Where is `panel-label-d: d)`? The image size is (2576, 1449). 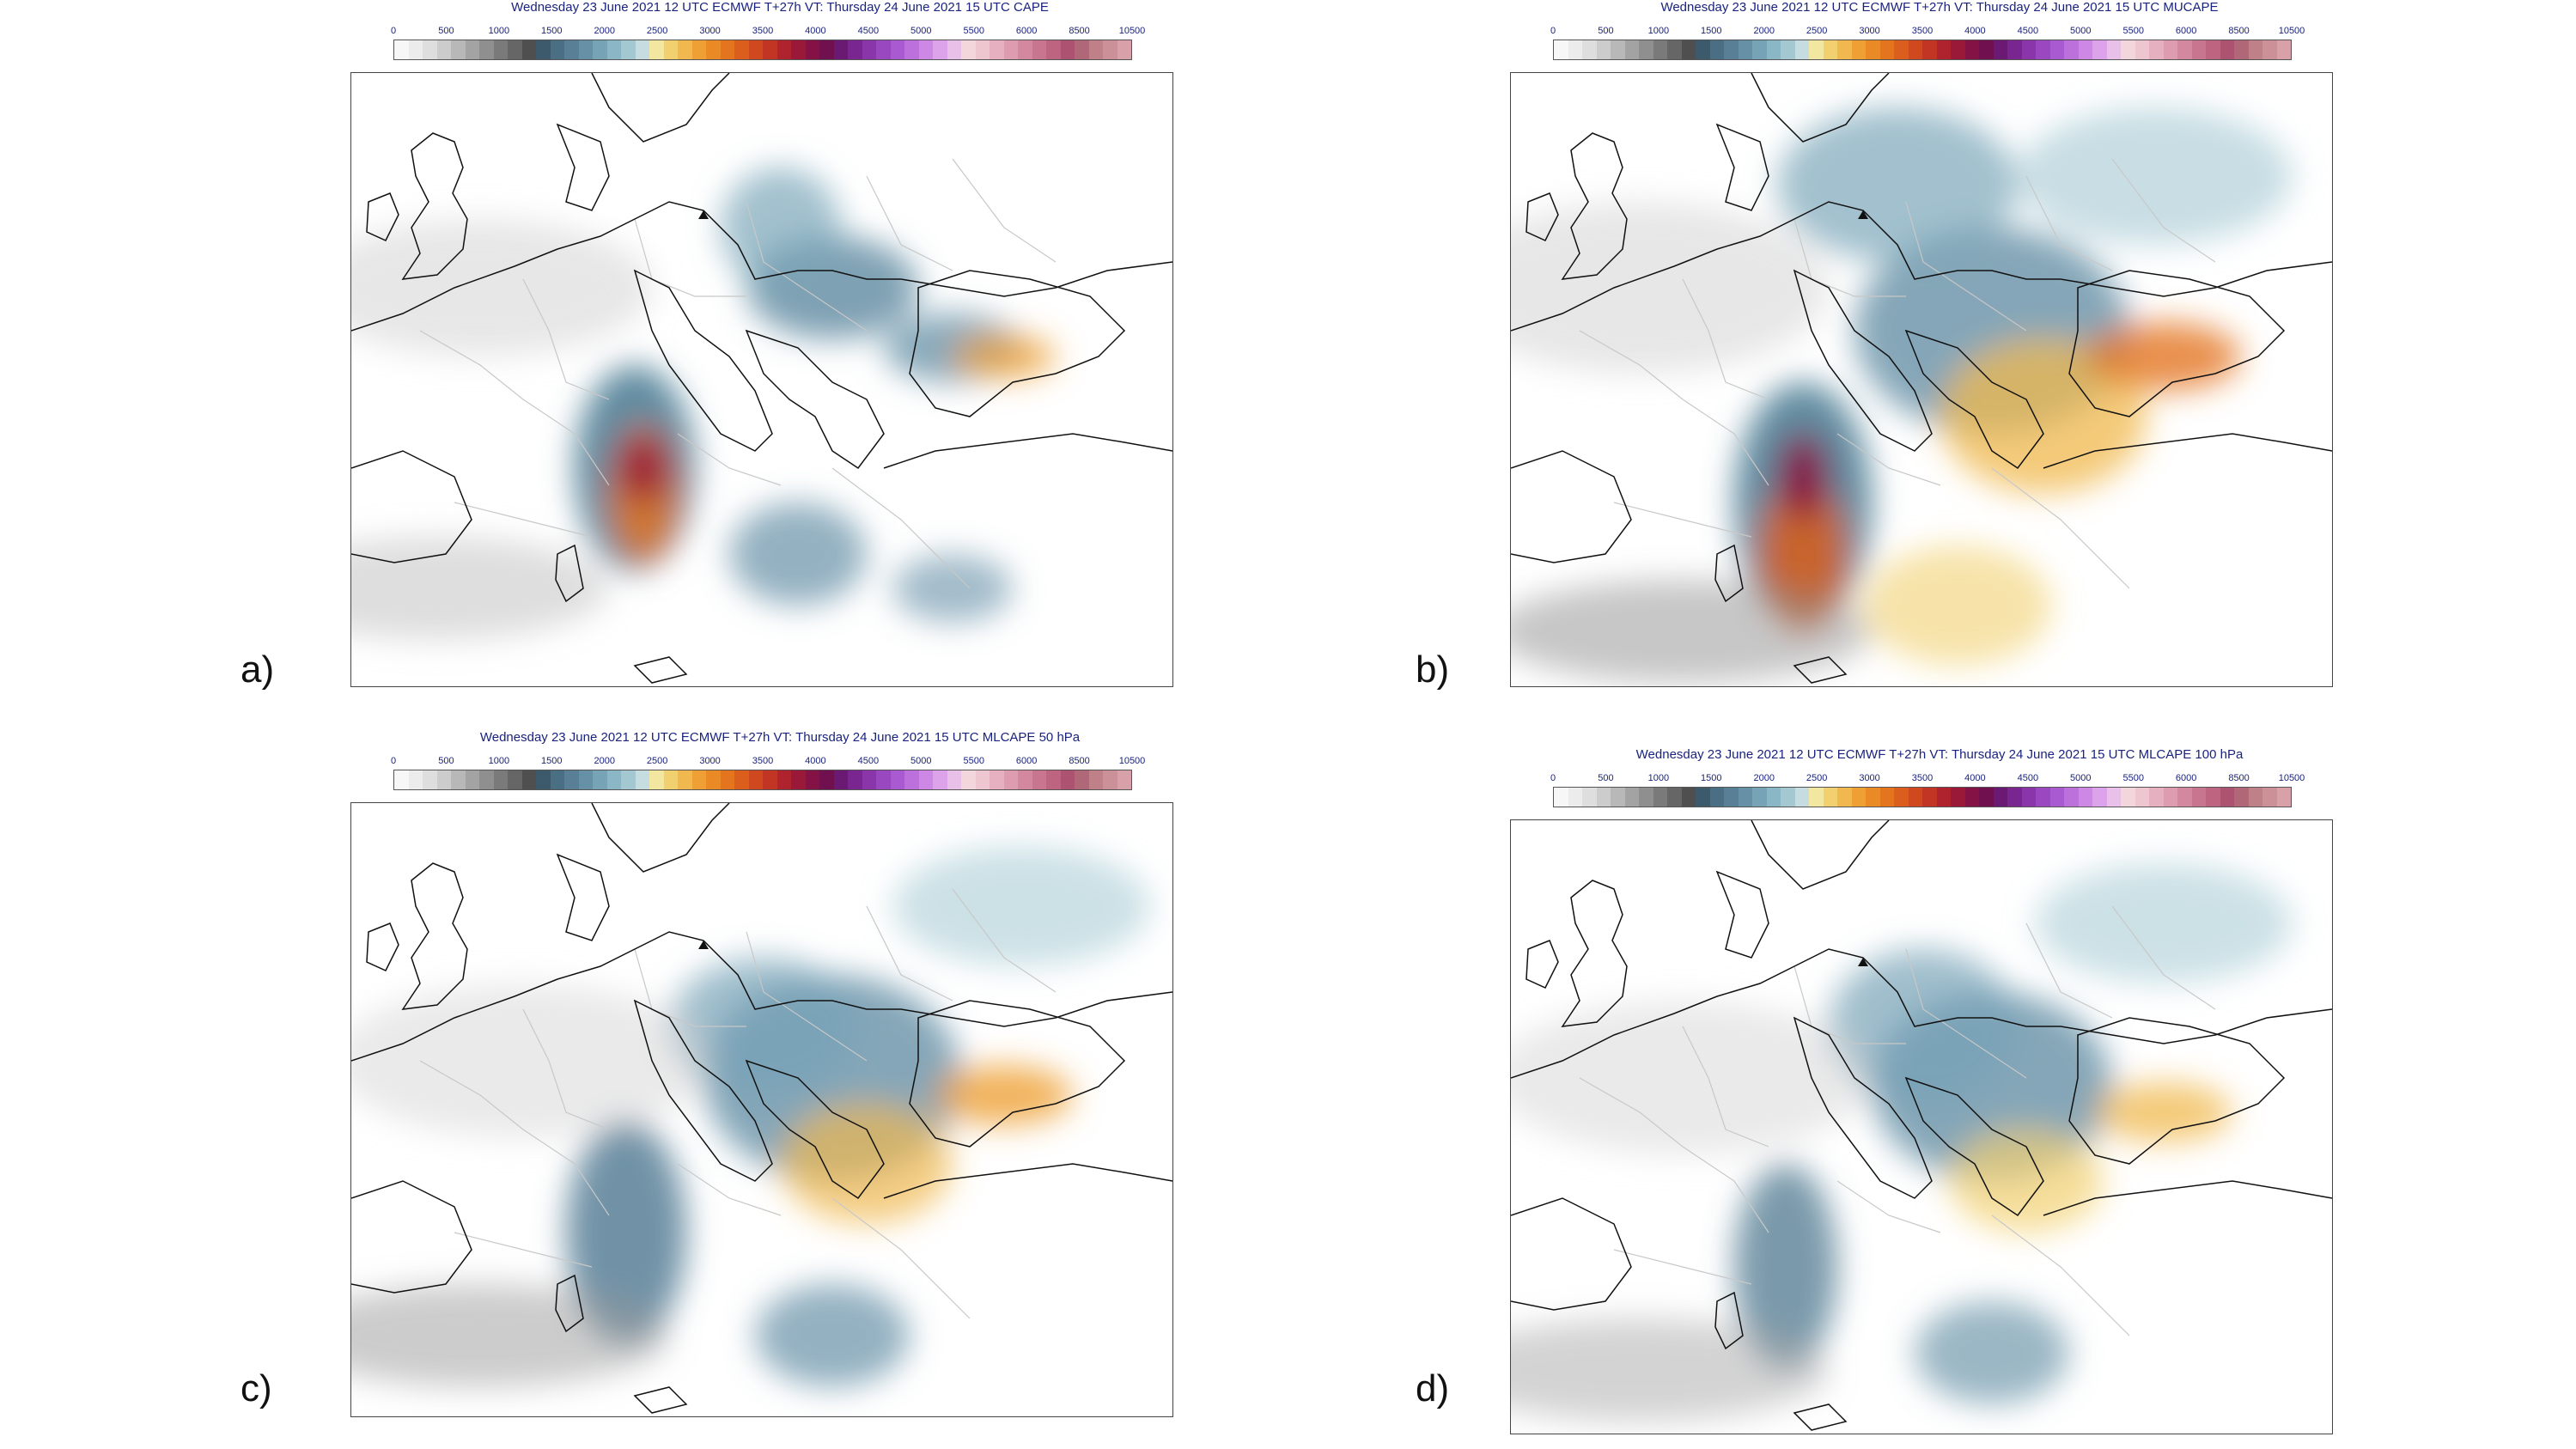
panel-label-d: d) is located at coordinates (1433, 1388).